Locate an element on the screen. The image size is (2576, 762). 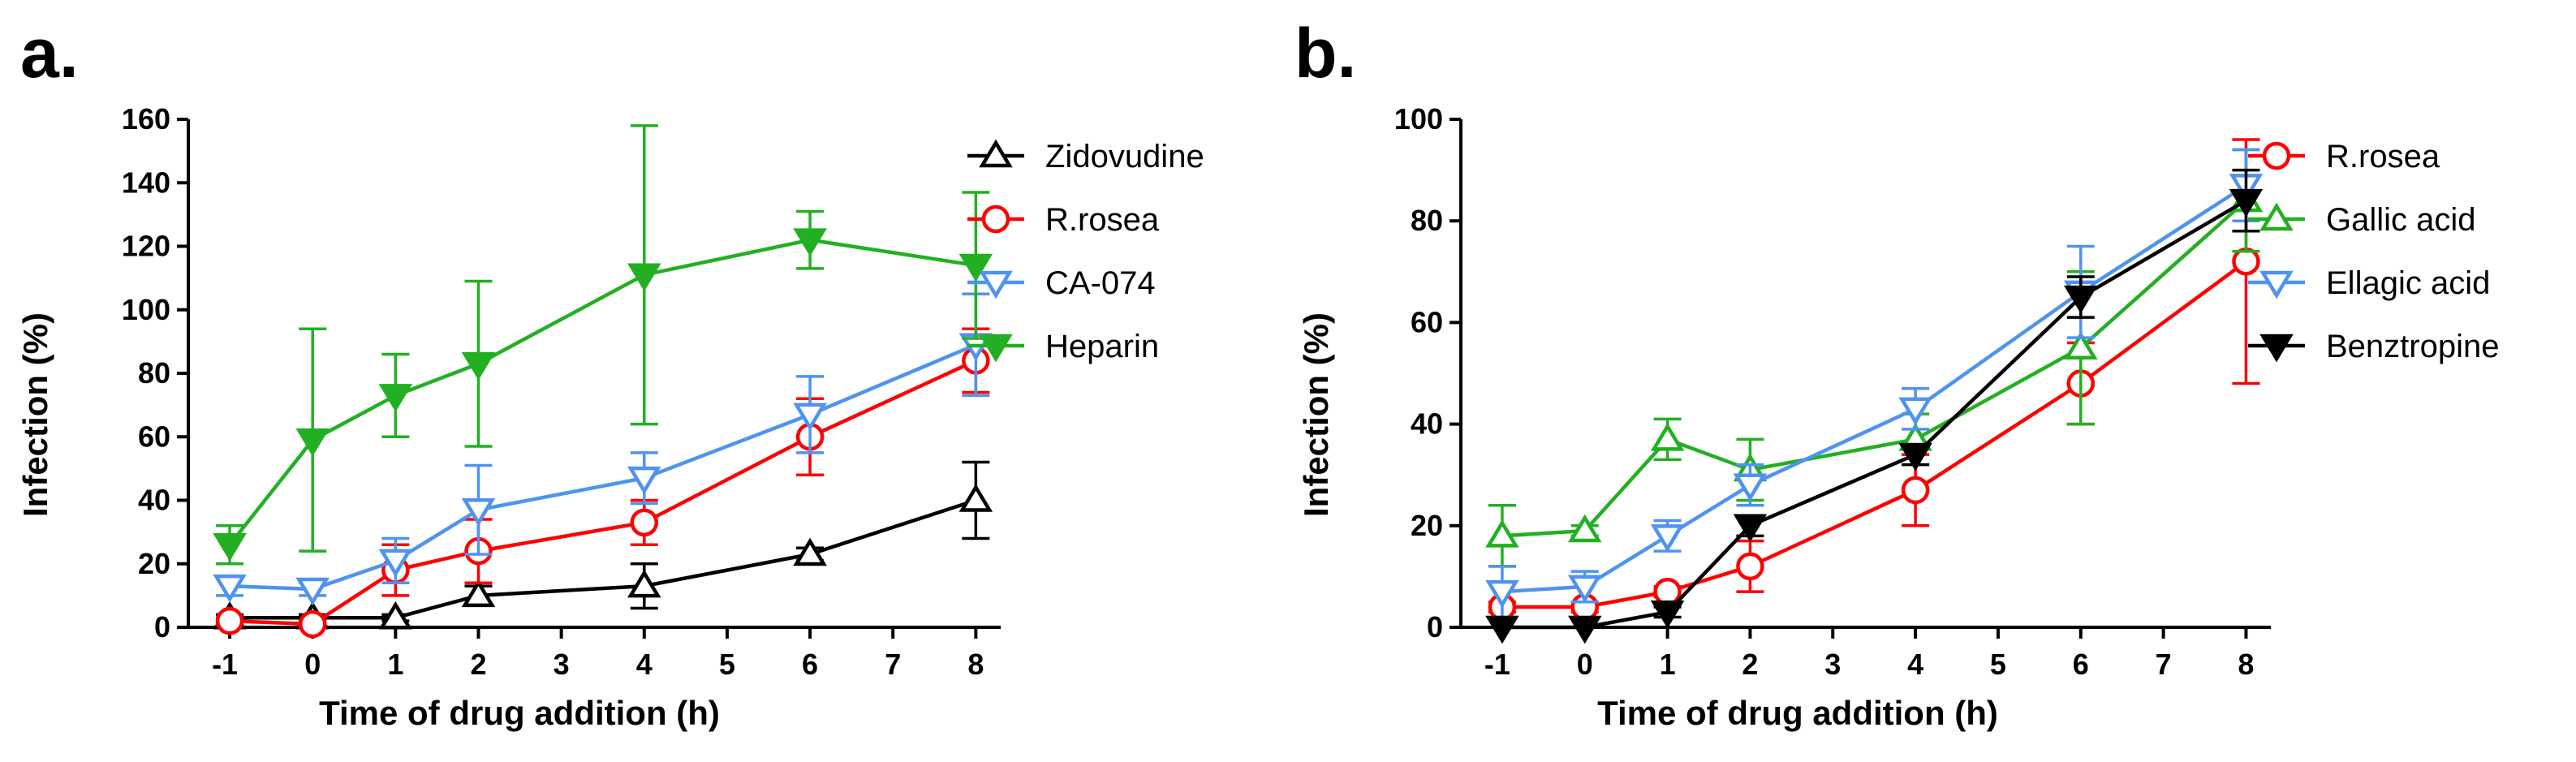
panel-a-x-tick-label: 0 is located at coordinates (313, 664).